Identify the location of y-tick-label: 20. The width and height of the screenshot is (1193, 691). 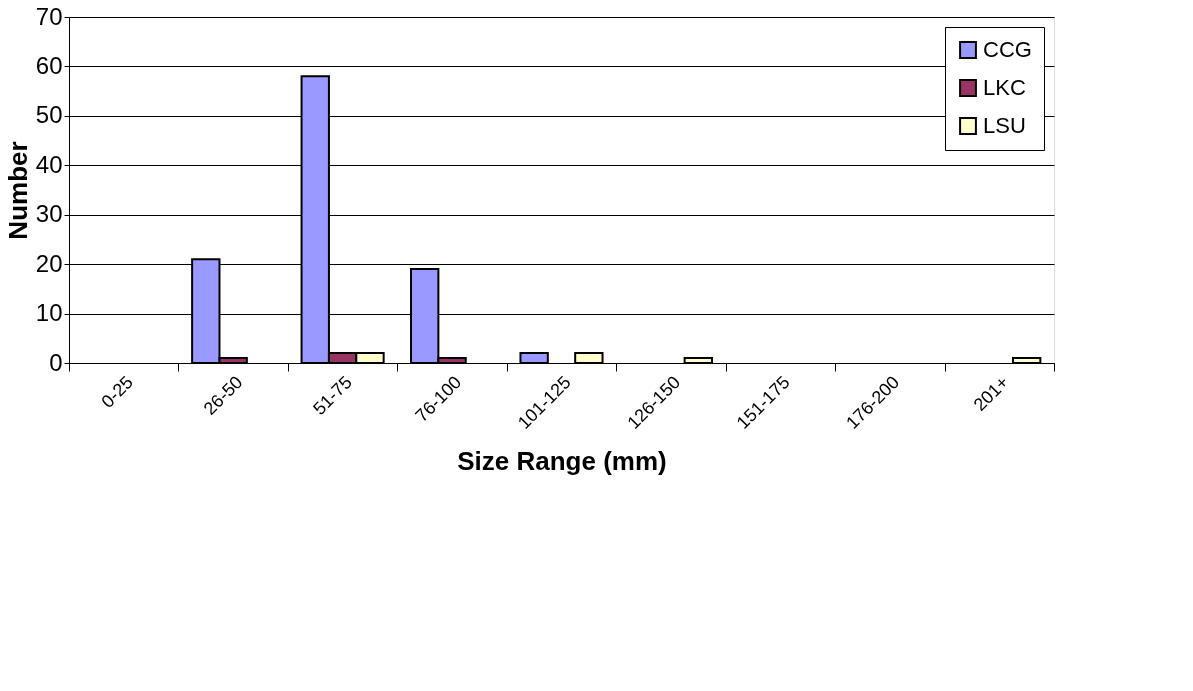
(49, 263).